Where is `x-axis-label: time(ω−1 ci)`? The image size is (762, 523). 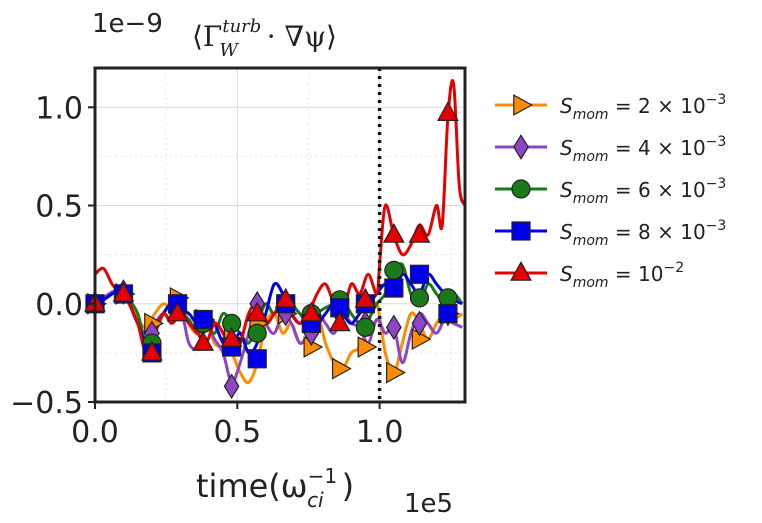 x-axis-label: time(ω−1 ci) is located at coordinates (275, 488).